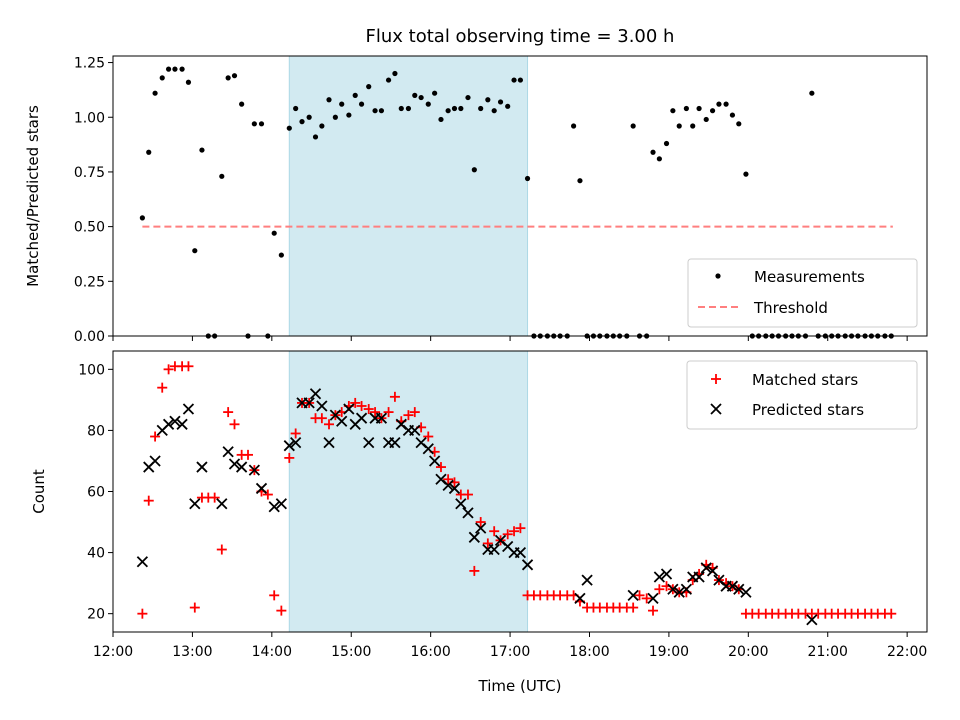 The height and width of the screenshot is (720, 960). I want to click on count-legend: Matched stars Predicted stars, so click(802, 395).